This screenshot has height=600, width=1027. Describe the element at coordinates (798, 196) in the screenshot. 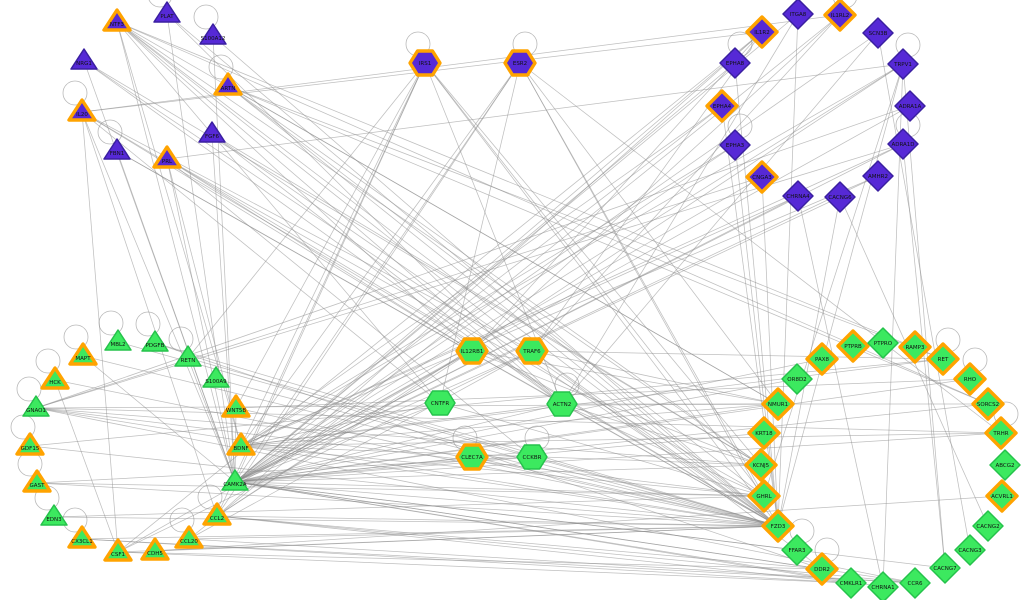

I see `node-CHRNA4: CHRNA4` at that location.